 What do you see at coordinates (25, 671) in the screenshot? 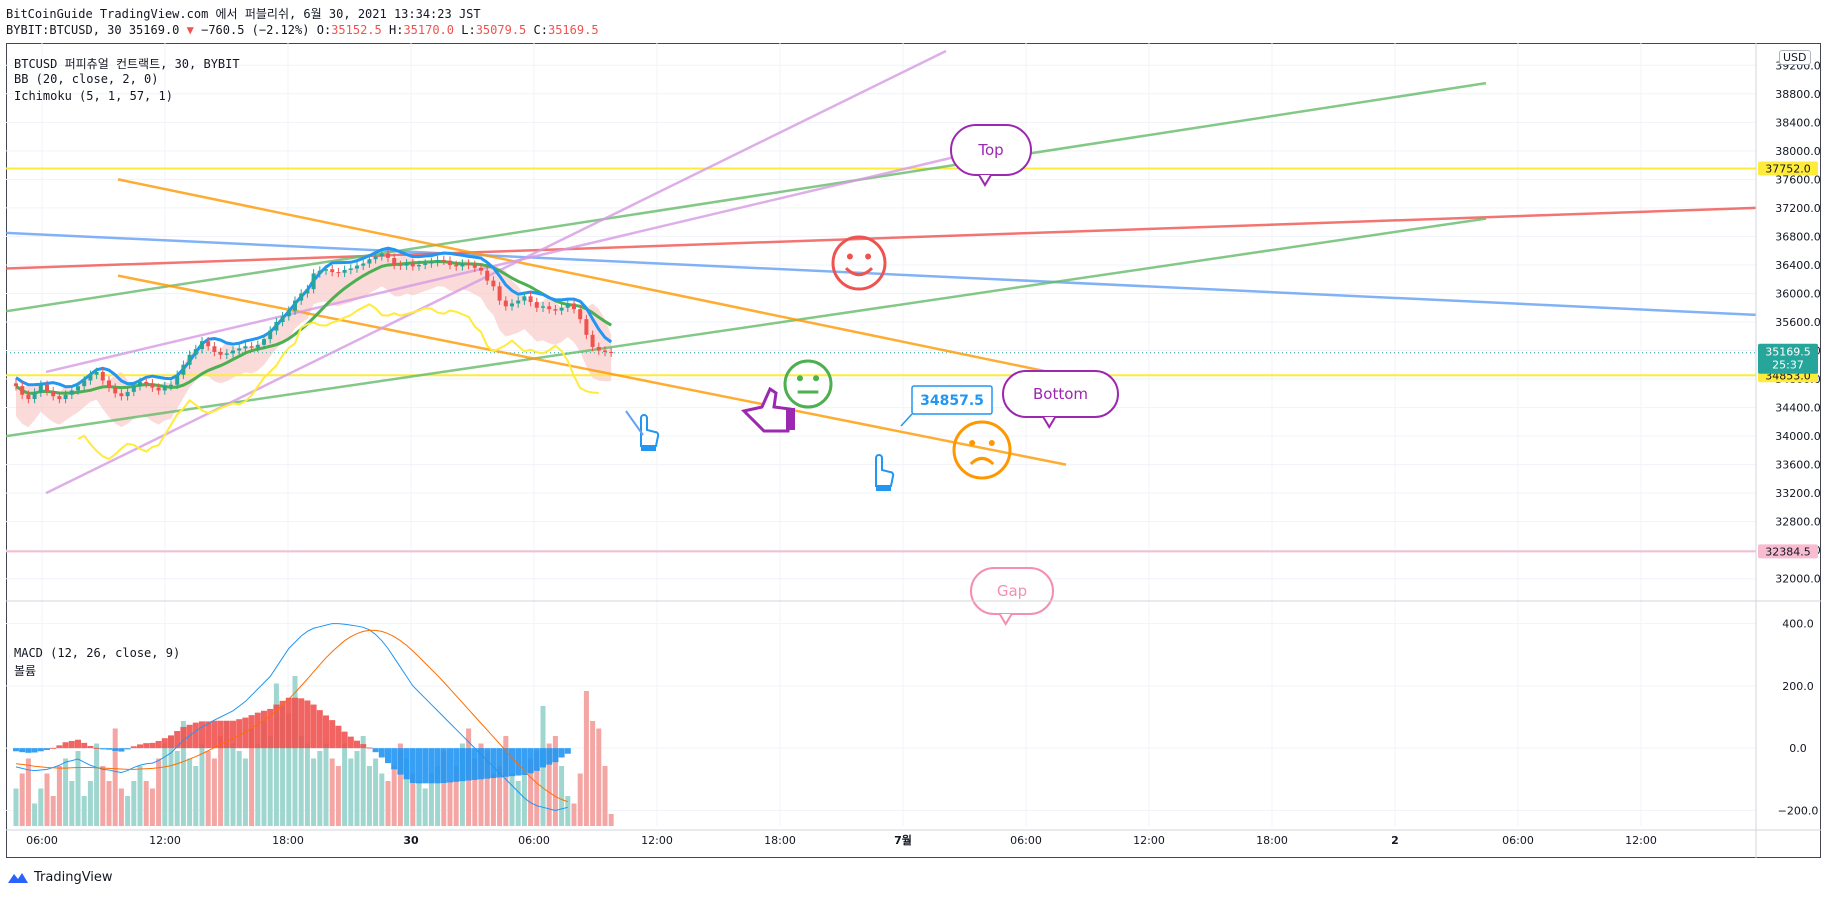
I see `legend-volume: 볼륨` at bounding box center [25, 671].